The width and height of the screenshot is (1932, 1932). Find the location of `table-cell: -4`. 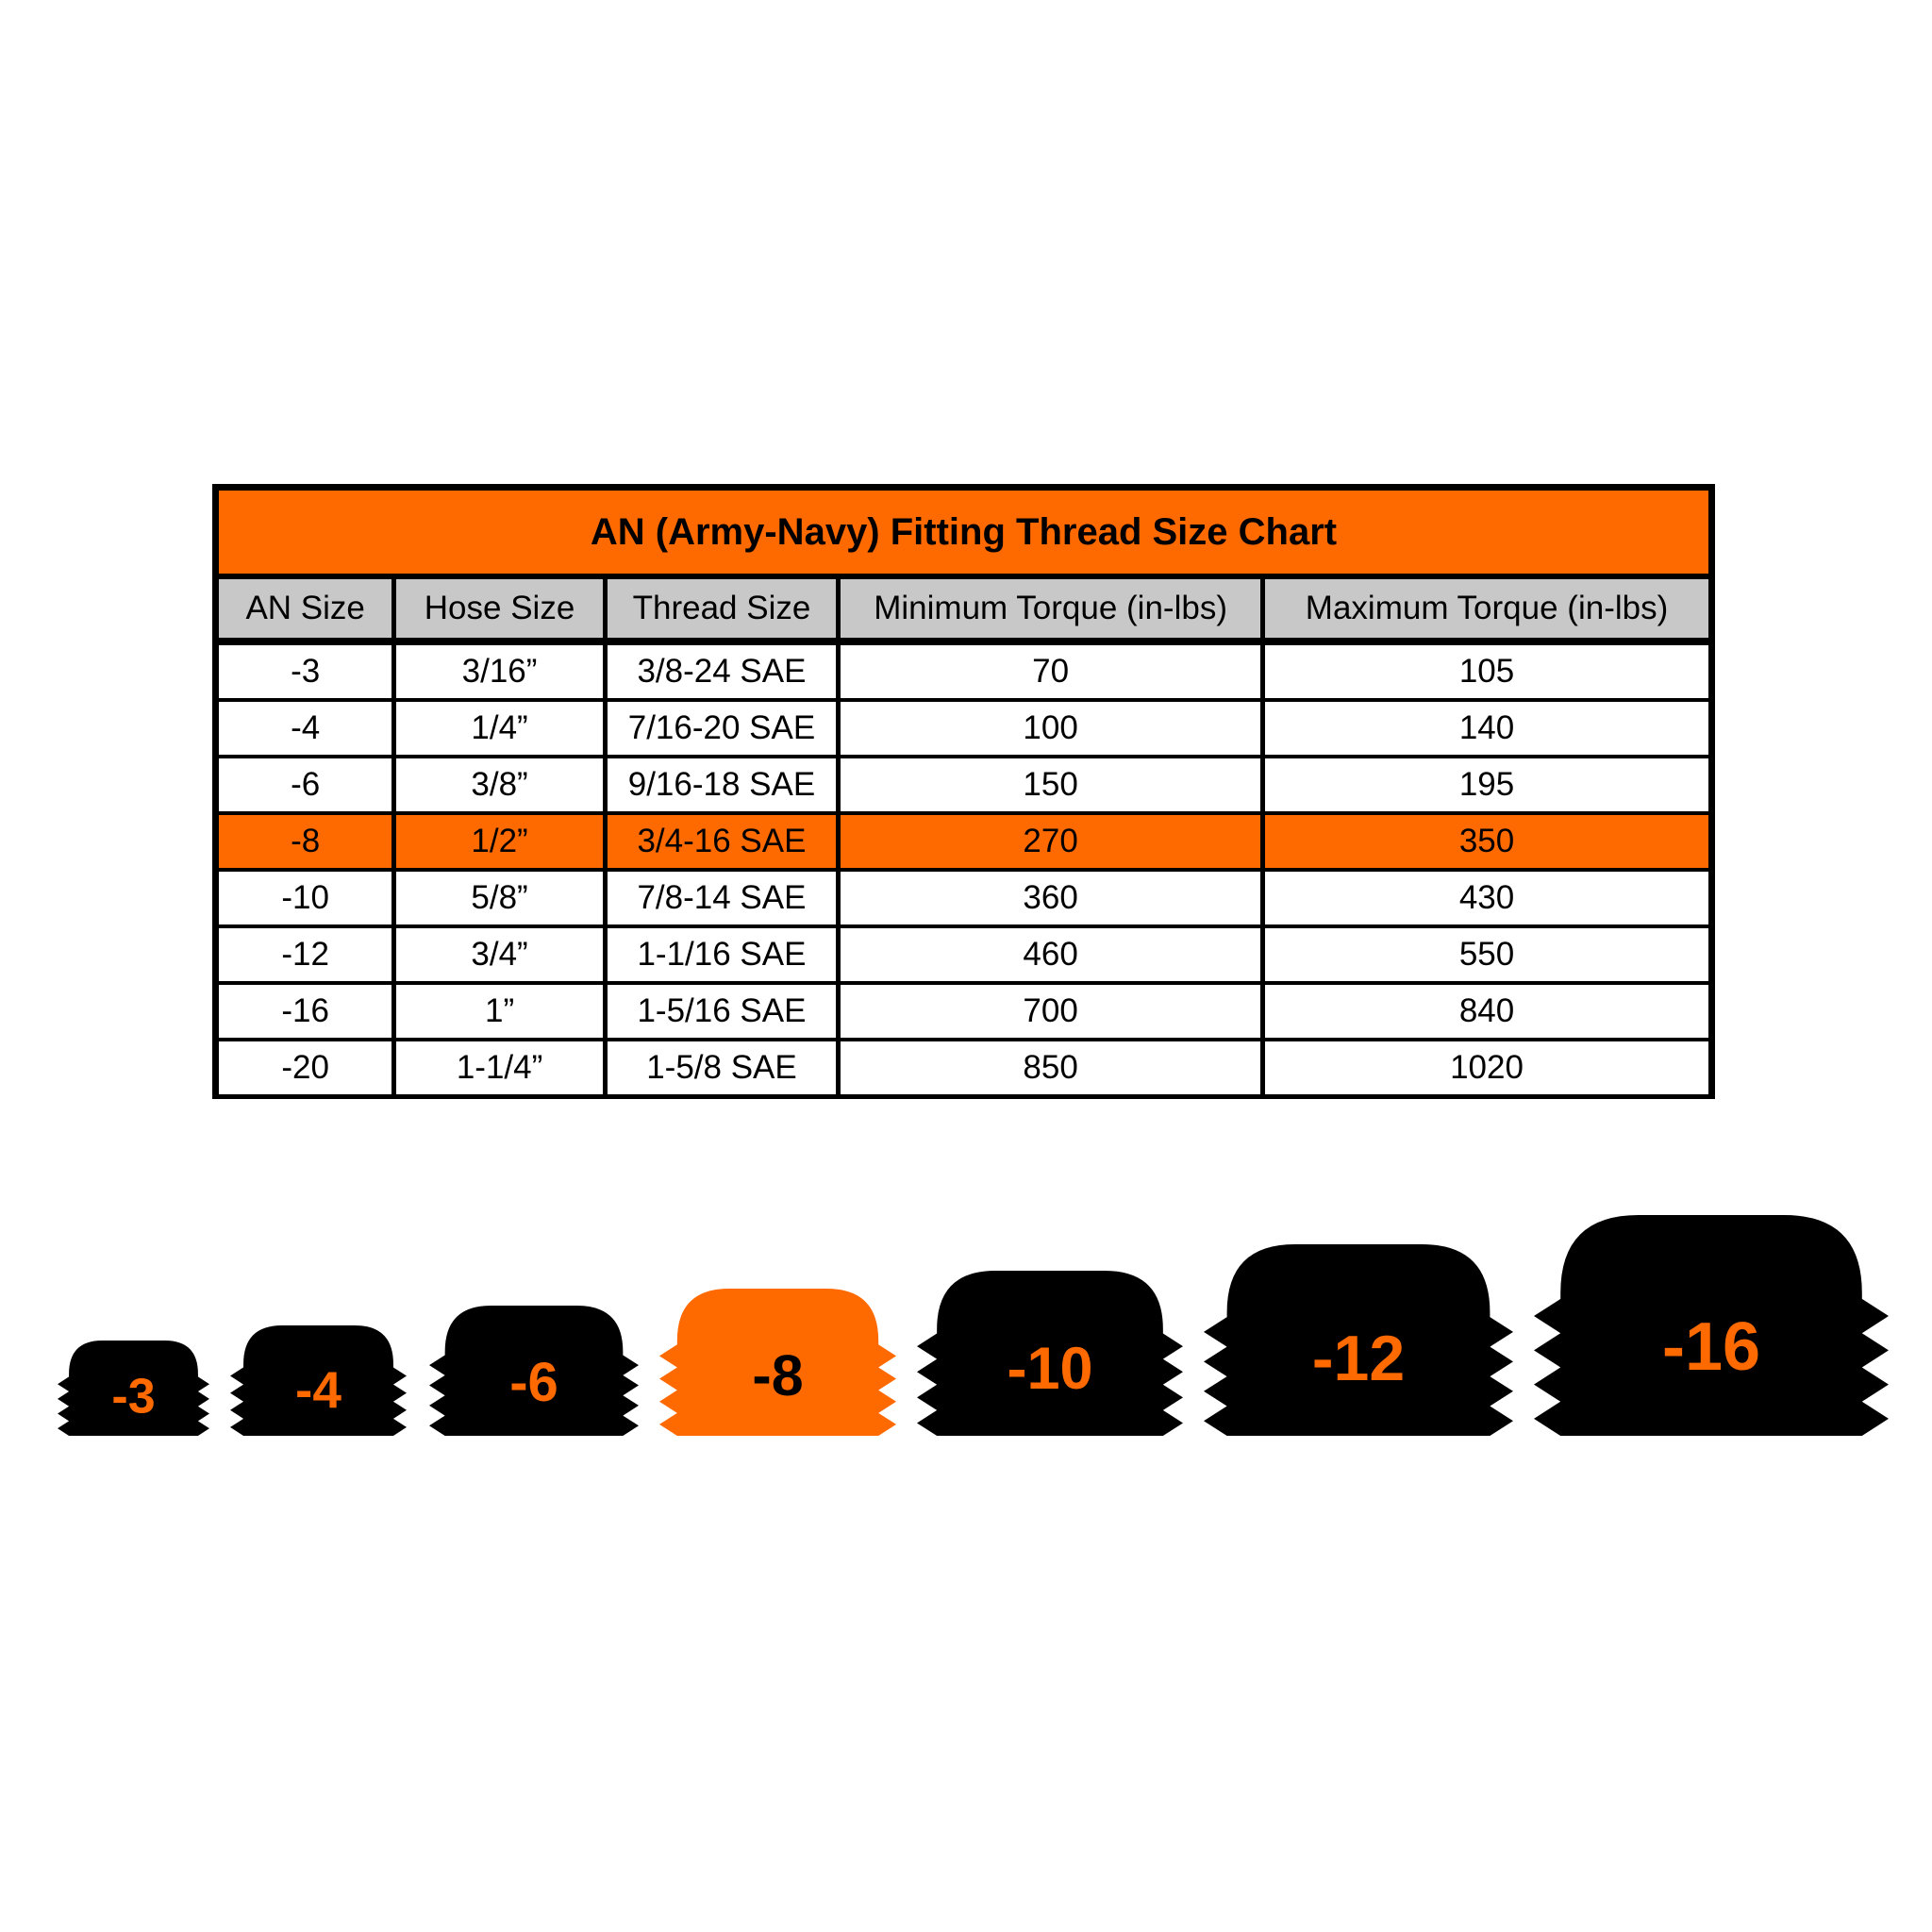

table-cell: -4 is located at coordinates (306, 729).